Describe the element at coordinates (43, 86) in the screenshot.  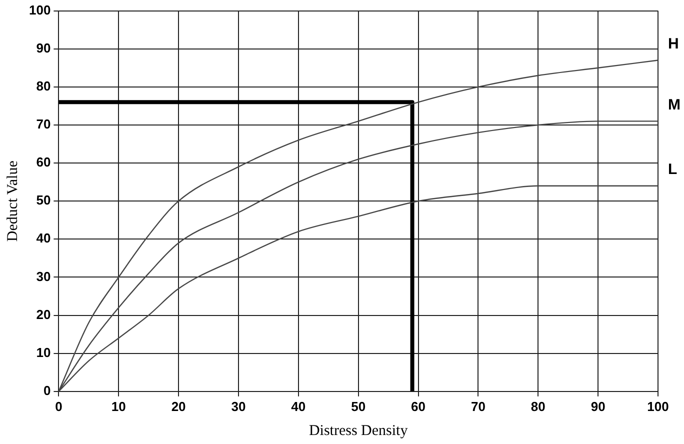
I see `y-tick-label: 80` at that location.